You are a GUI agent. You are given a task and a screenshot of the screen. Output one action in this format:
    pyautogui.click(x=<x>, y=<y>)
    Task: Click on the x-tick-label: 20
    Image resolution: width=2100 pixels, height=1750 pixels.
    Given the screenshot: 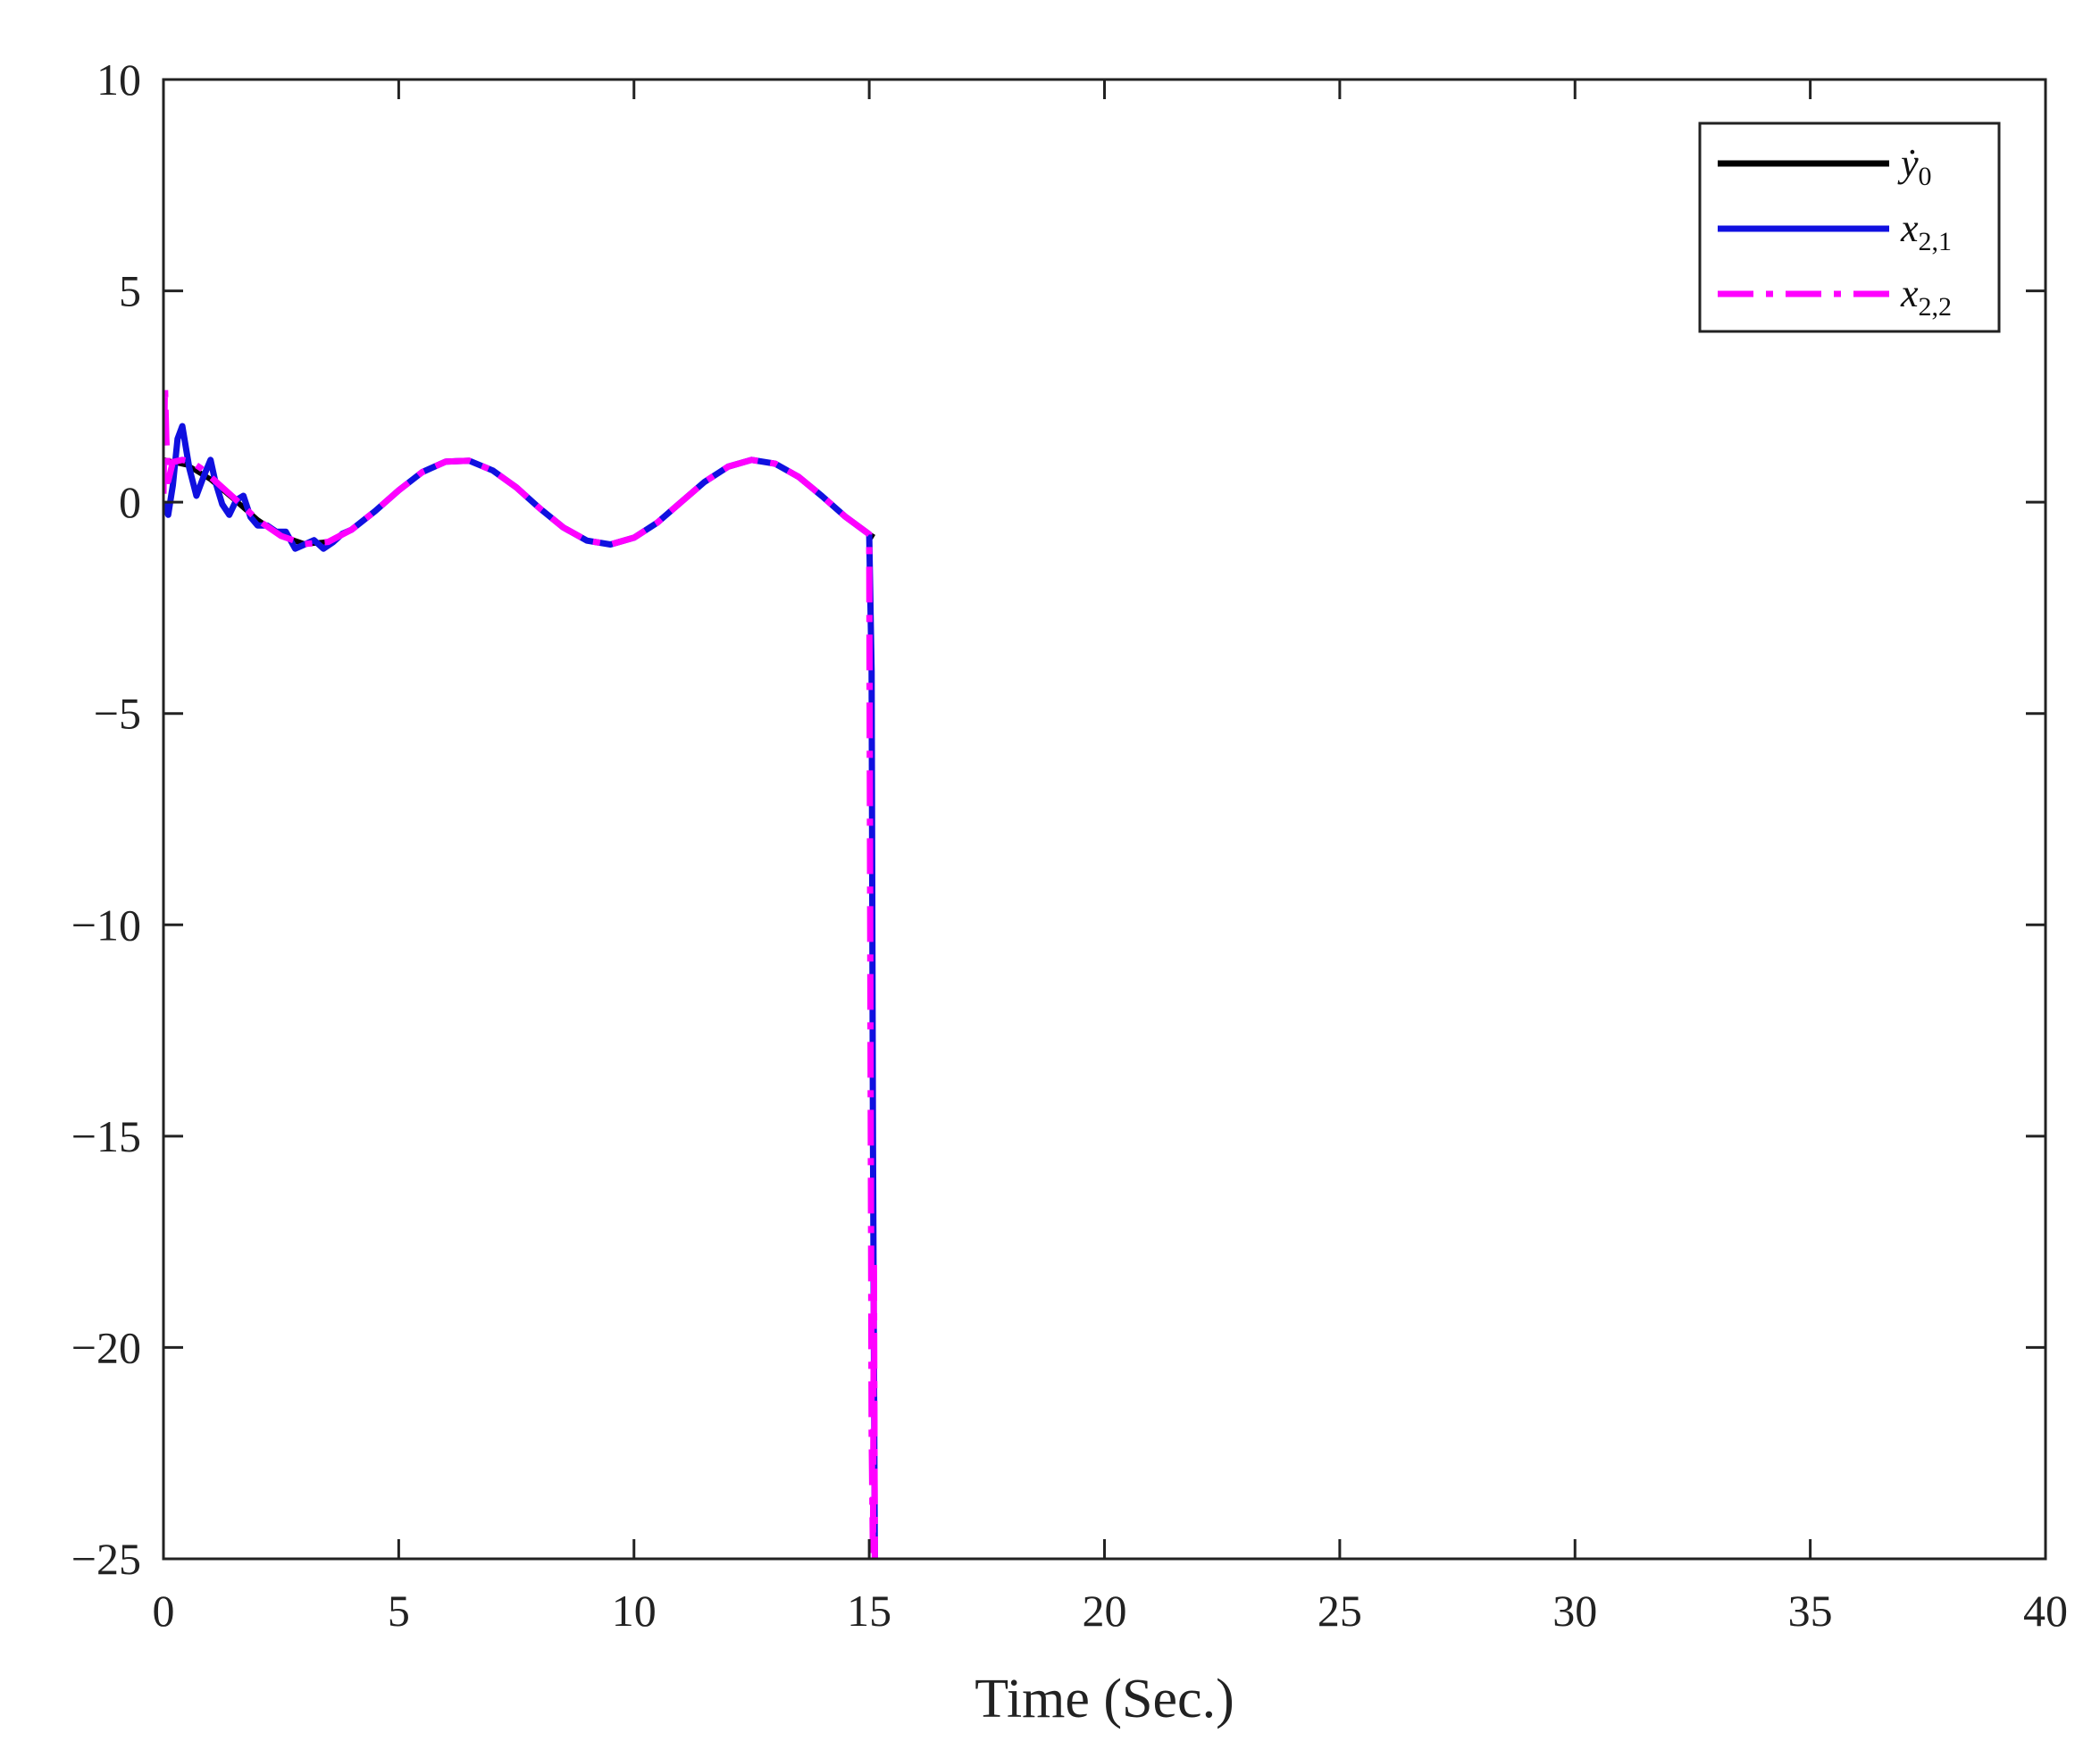 What is the action you would take?
    pyautogui.click(x=1105, y=1611)
    